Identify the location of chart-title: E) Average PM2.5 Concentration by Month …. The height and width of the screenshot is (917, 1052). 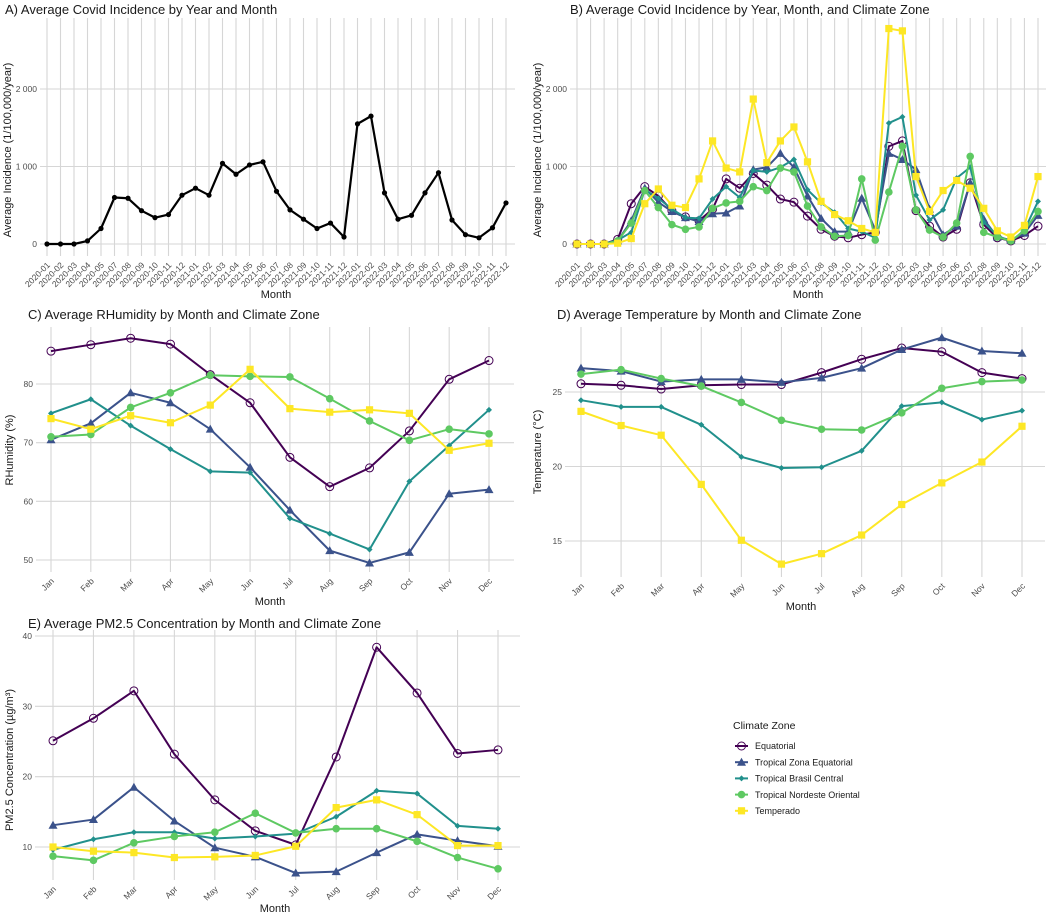
(204, 623).